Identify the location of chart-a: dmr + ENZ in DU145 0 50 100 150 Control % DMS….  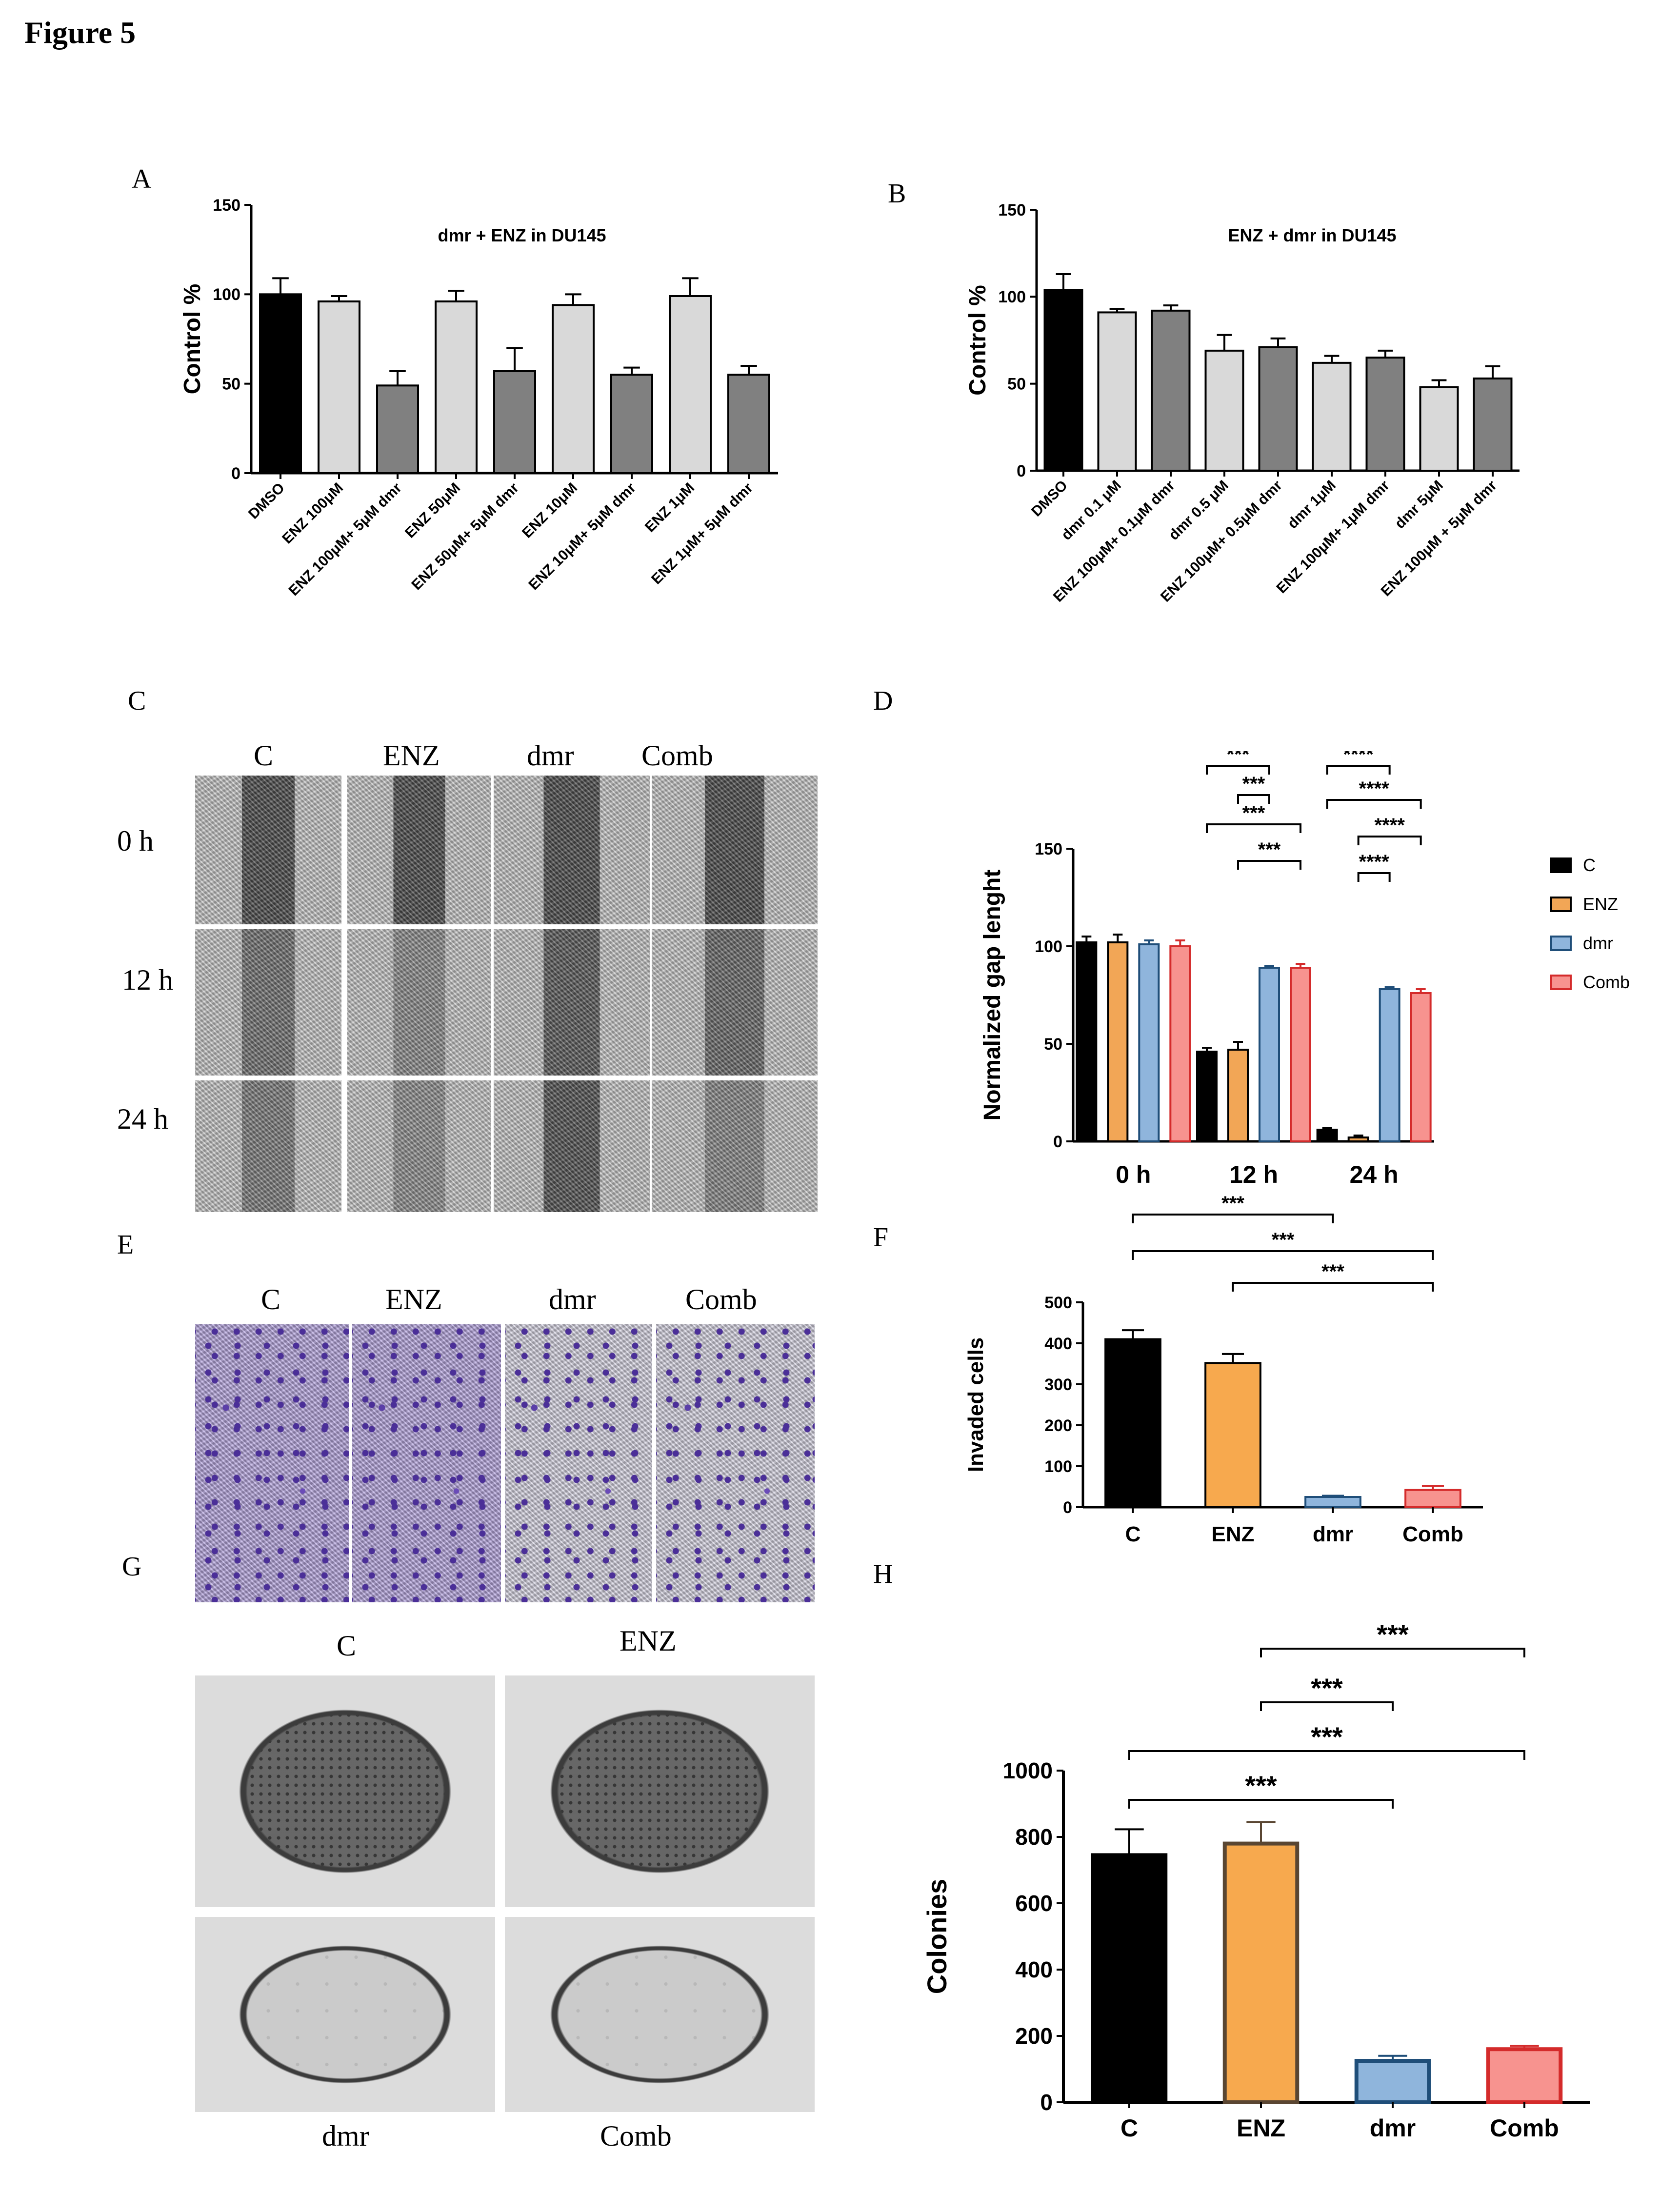
(479, 398).